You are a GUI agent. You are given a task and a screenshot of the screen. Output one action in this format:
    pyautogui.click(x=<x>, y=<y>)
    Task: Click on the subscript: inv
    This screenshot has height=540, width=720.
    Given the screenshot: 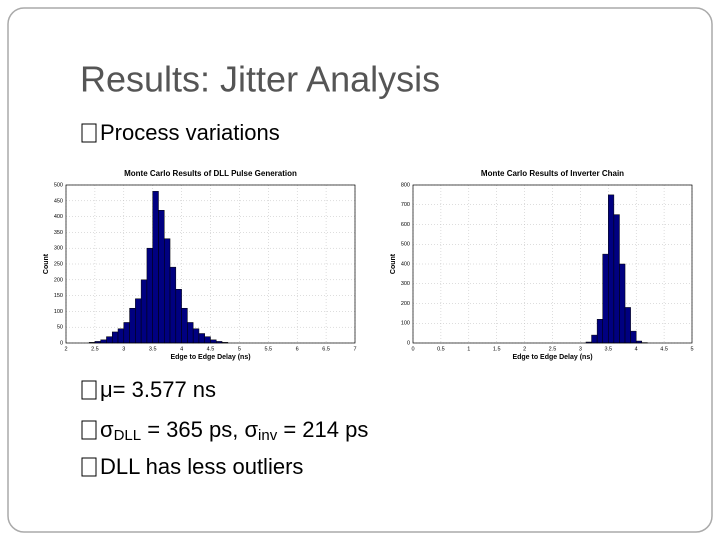 What is the action you would take?
    pyautogui.click(x=268, y=435)
    